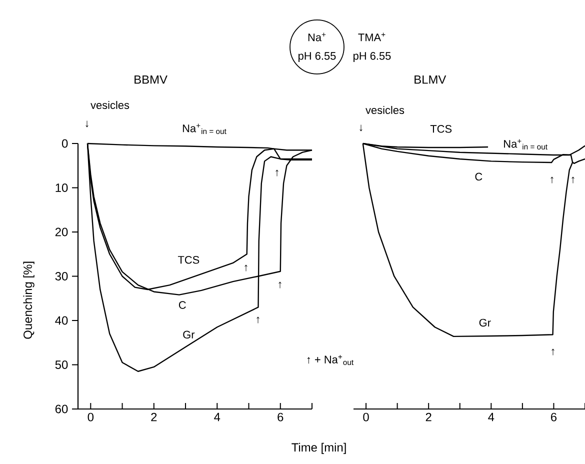 Image resolution: width=585 pixels, height=464 pixels. I want to click on y-tick-label: 60, so click(61, 409).